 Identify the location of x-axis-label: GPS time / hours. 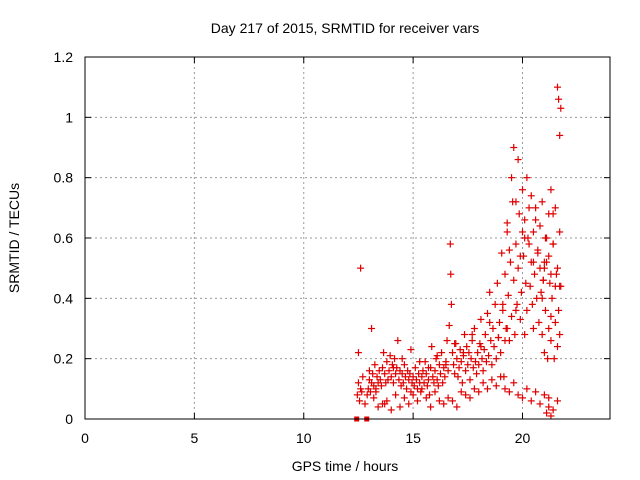
(345, 466).